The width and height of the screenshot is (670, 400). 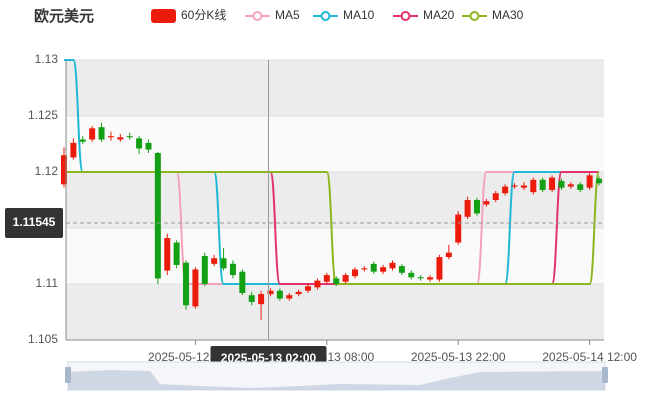 I want to click on legend-item: MA10, so click(x=344, y=15).